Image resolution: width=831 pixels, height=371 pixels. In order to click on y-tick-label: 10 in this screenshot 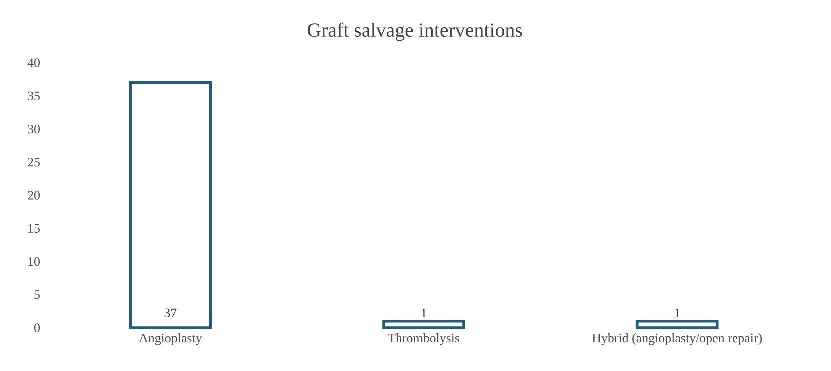, I will do `click(34, 261)`.